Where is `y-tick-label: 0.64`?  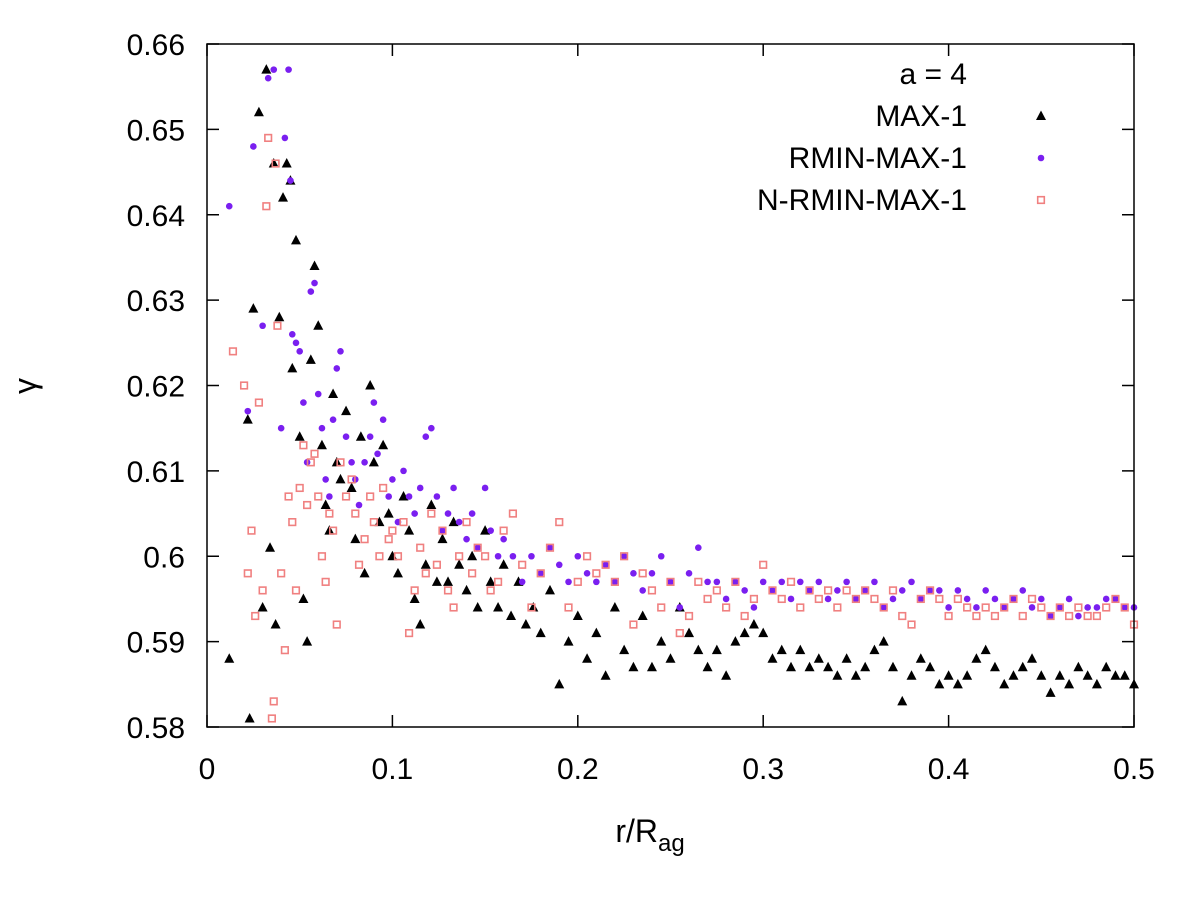 y-tick-label: 0.64 is located at coordinates (156, 216).